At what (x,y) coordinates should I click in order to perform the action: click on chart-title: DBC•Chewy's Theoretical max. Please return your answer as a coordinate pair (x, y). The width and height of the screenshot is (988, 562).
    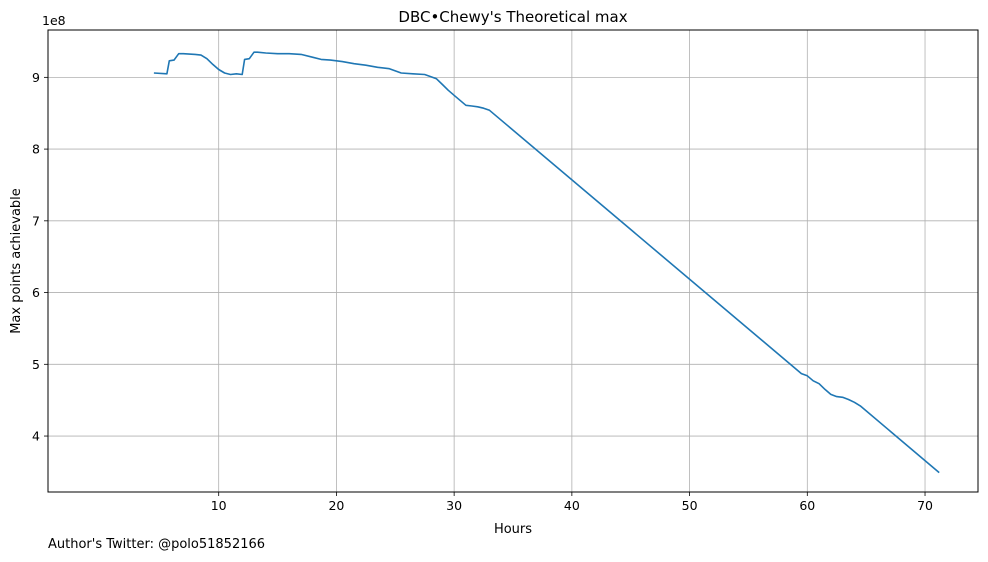
    Looking at the image, I should click on (512, 17).